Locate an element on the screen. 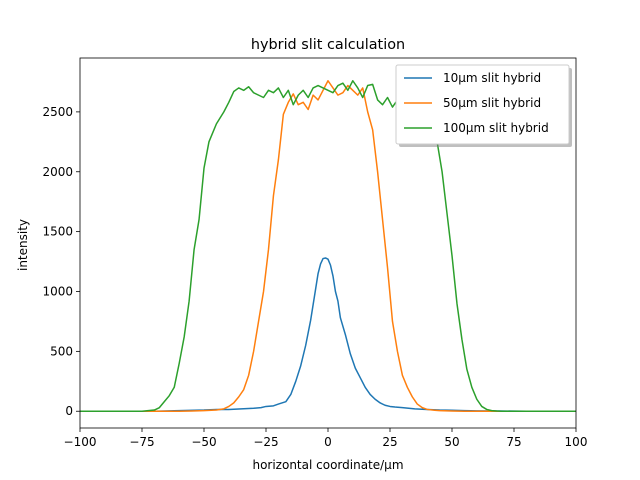 This screenshot has height=480, width=640. y-tick-label: 2000 is located at coordinates (57, 172).